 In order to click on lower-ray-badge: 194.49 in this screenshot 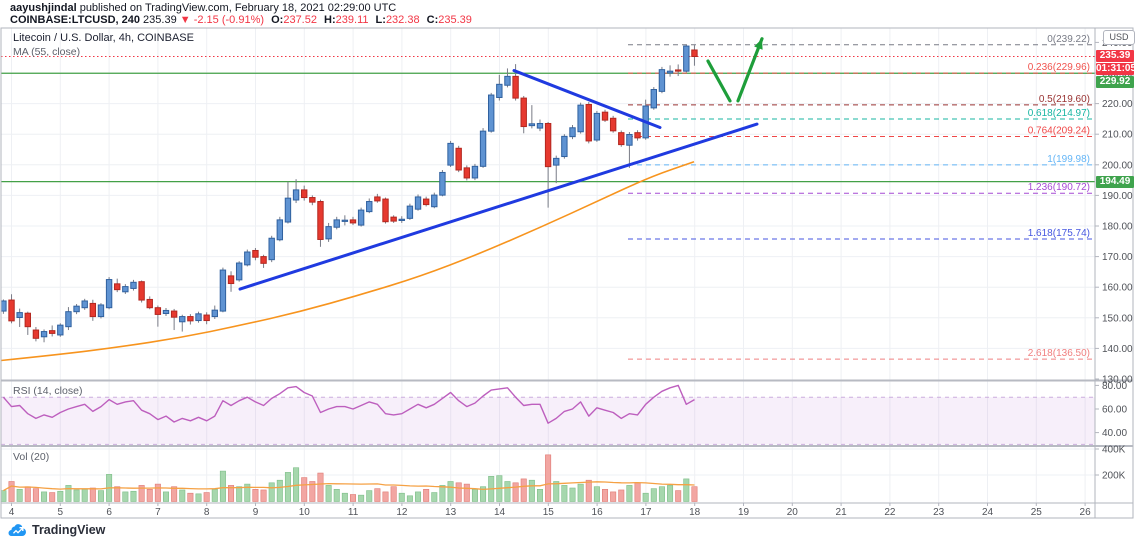, I will do `click(1115, 182)`.